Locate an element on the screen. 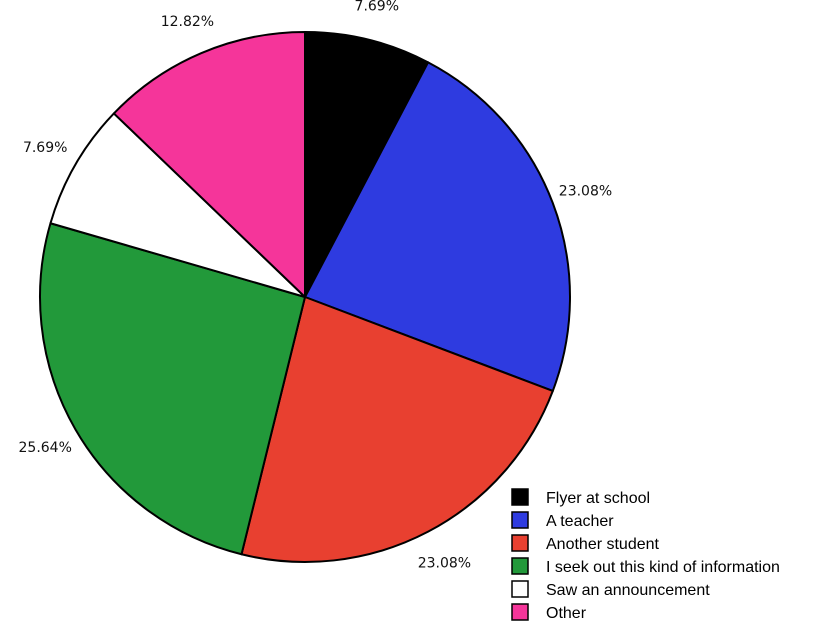 The width and height of the screenshot is (832, 623). legend-label-3: Another student is located at coordinates (603, 544).